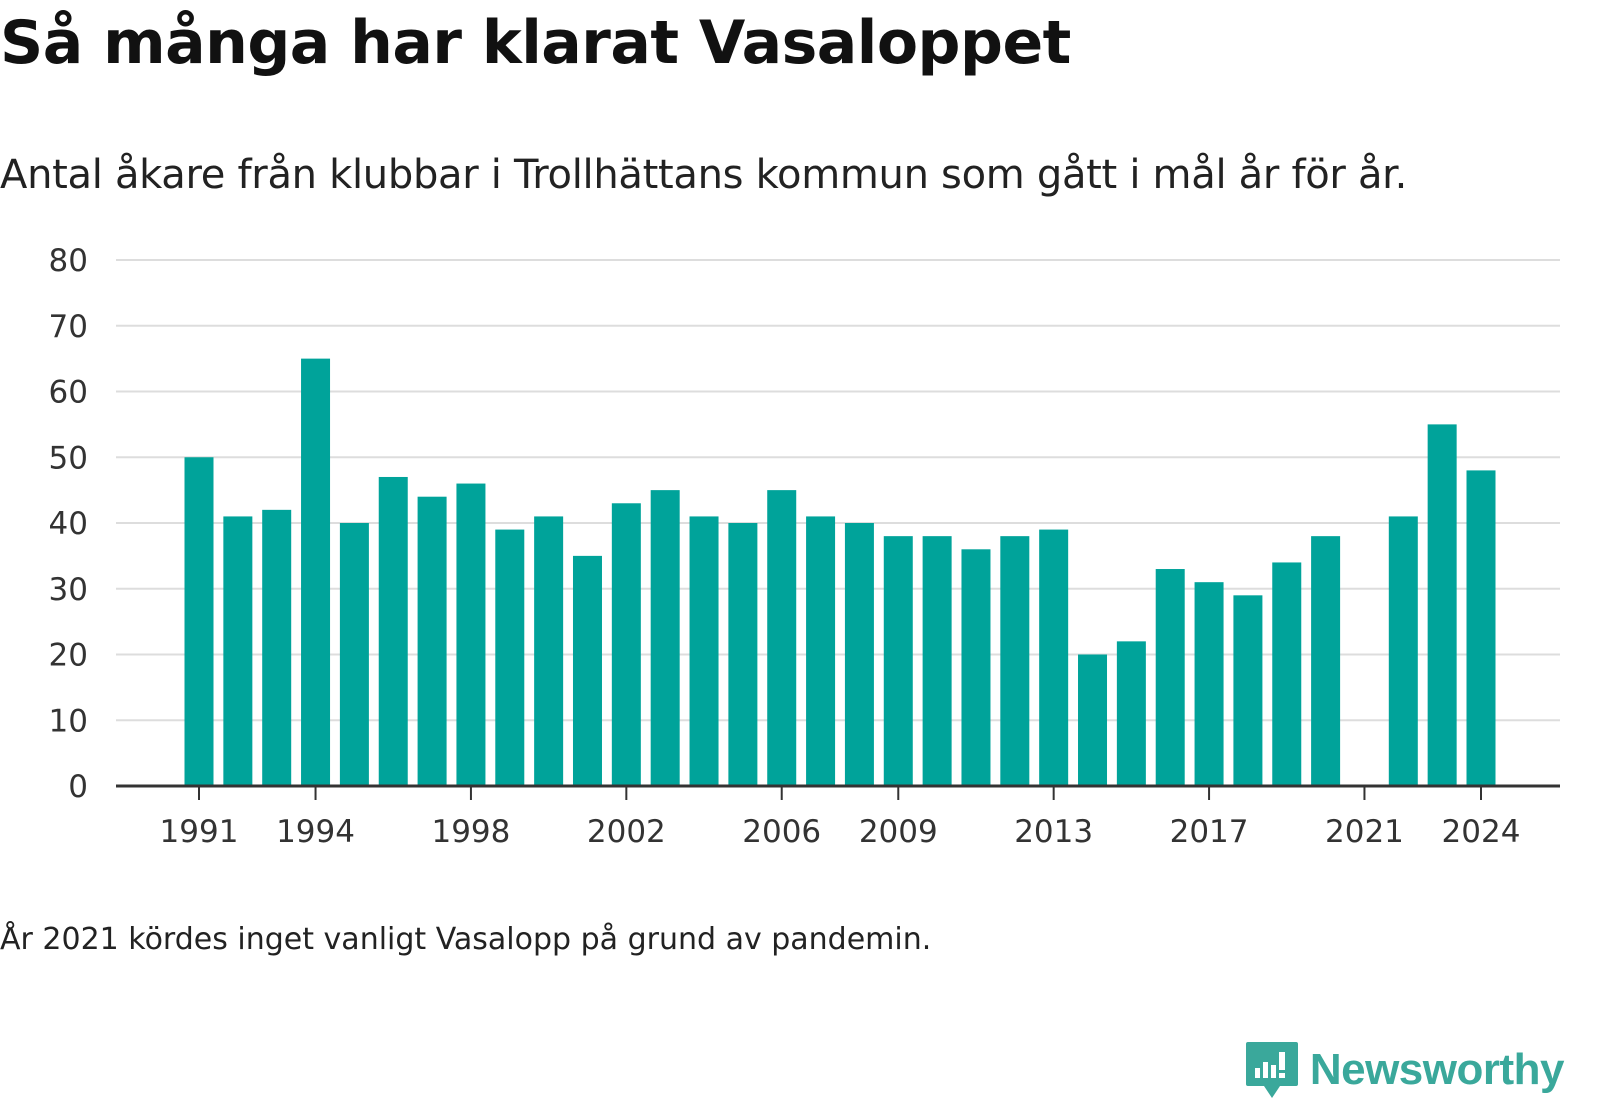 The width and height of the screenshot is (1600, 1100). What do you see at coordinates (68, 590) in the screenshot?
I see `y-tick-label: 30` at bounding box center [68, 590].